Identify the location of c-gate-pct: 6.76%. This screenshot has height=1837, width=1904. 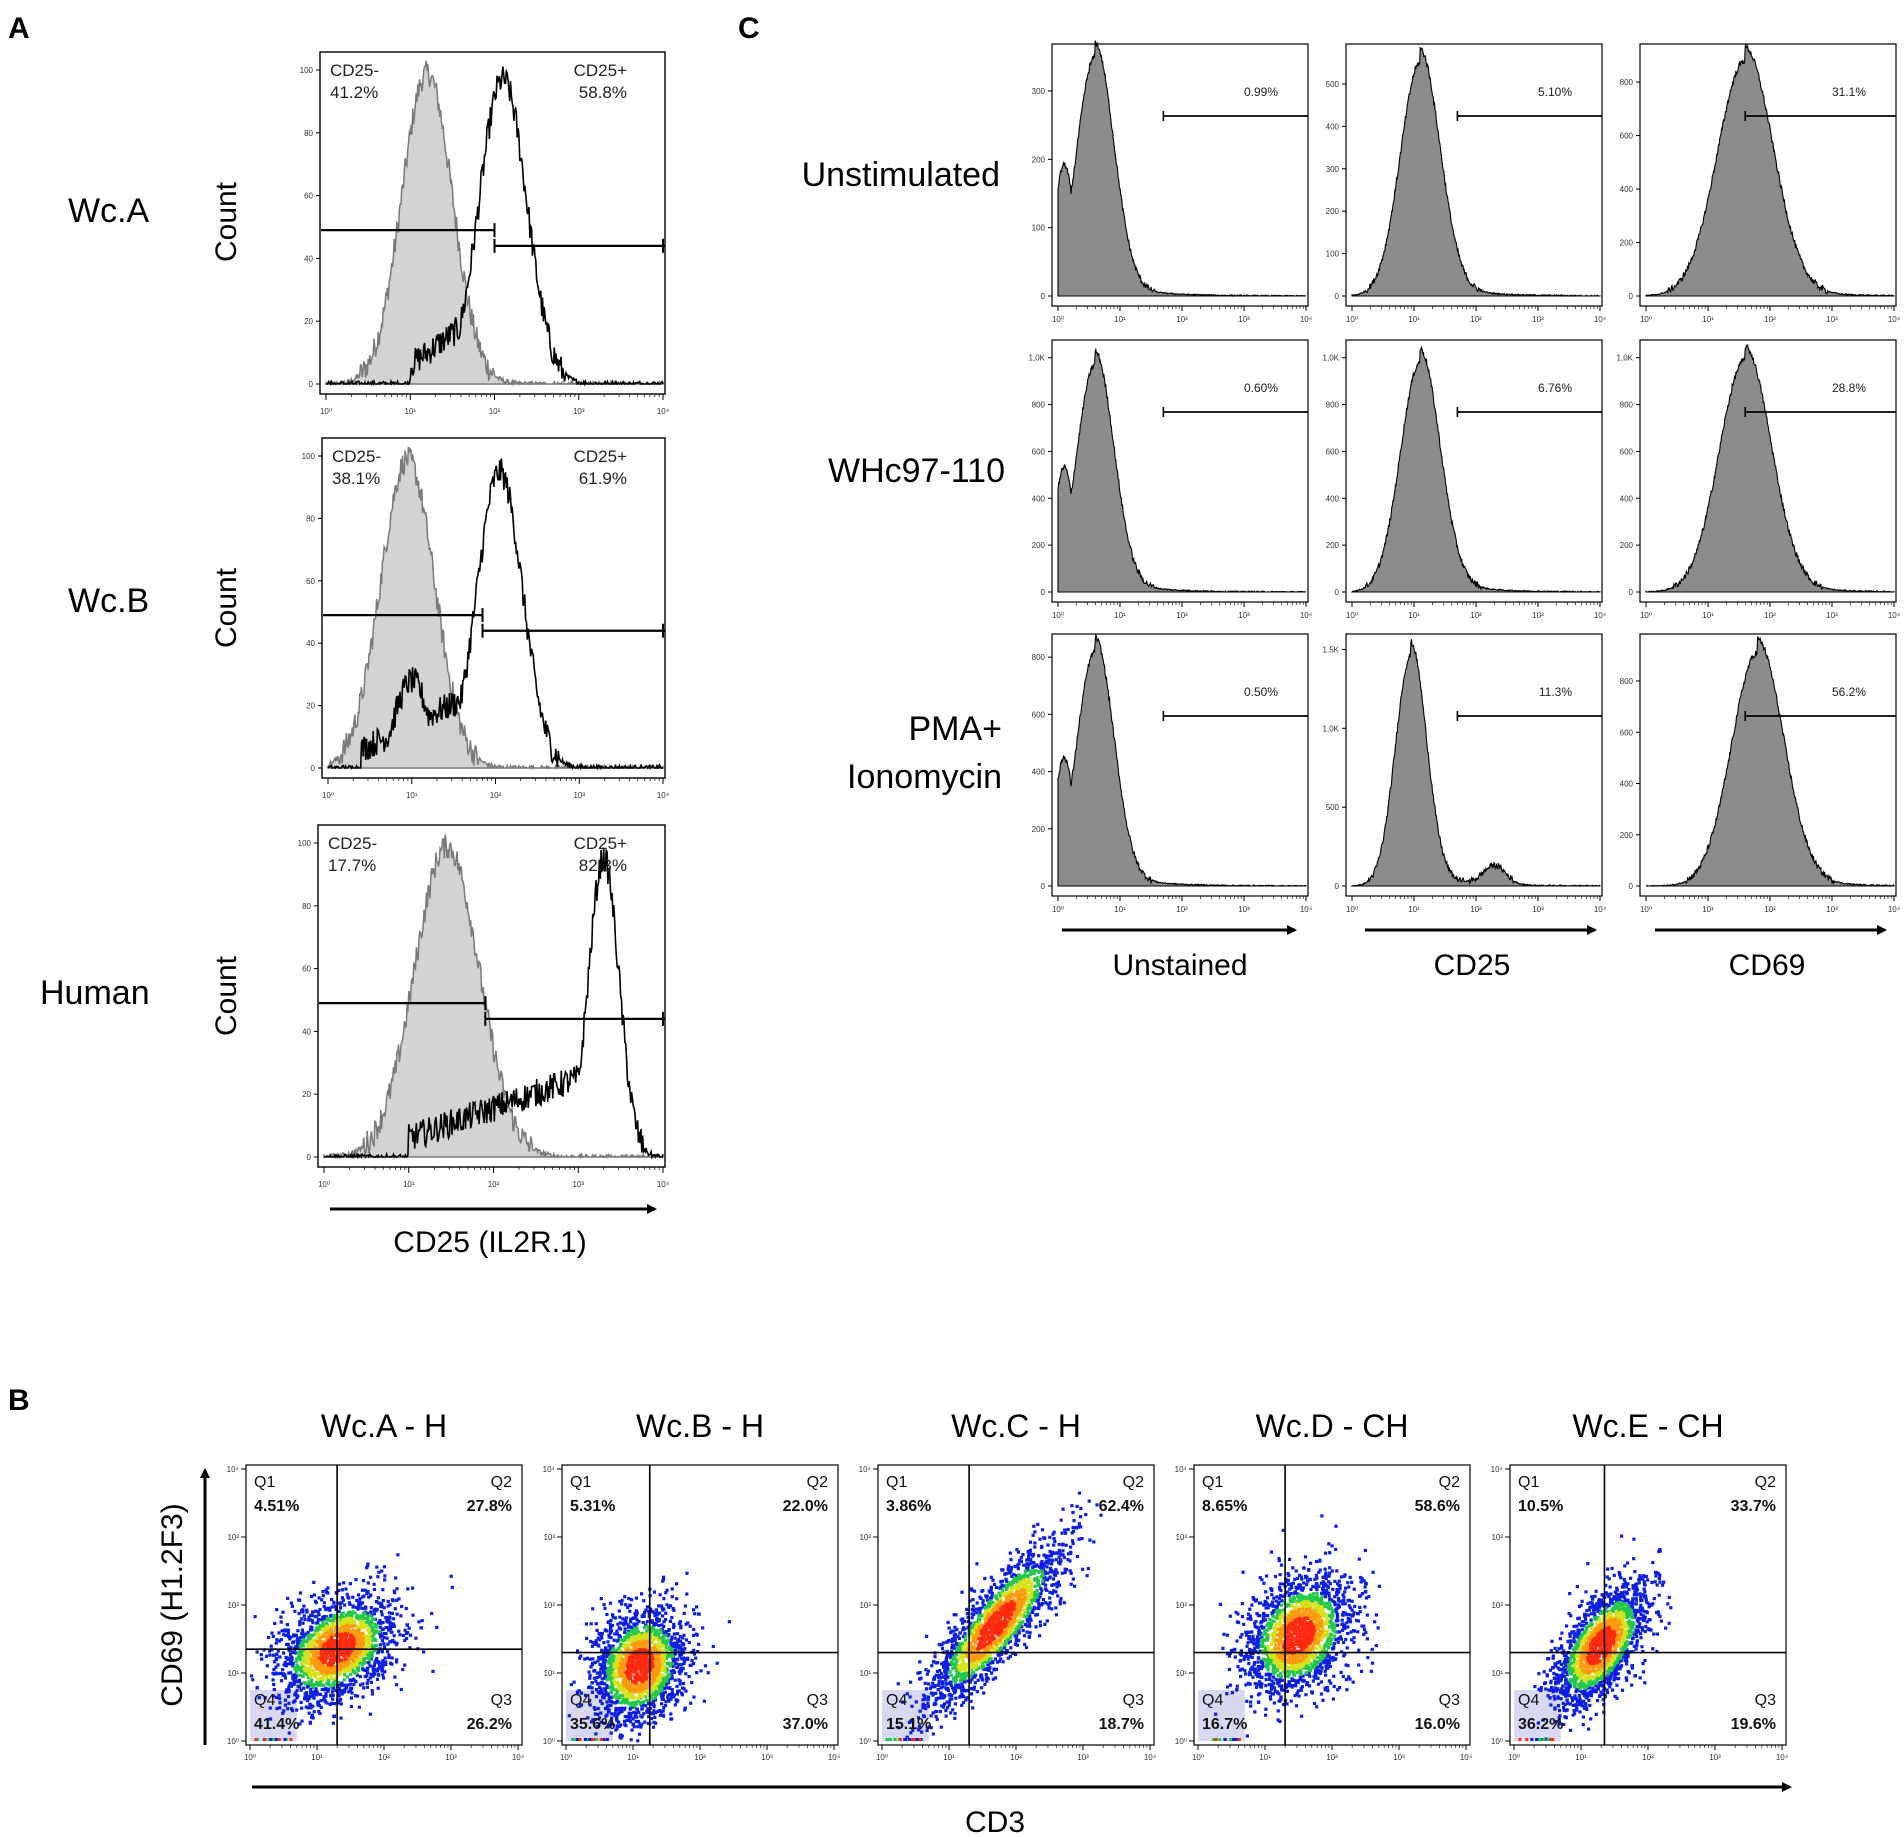
(1555, 388).